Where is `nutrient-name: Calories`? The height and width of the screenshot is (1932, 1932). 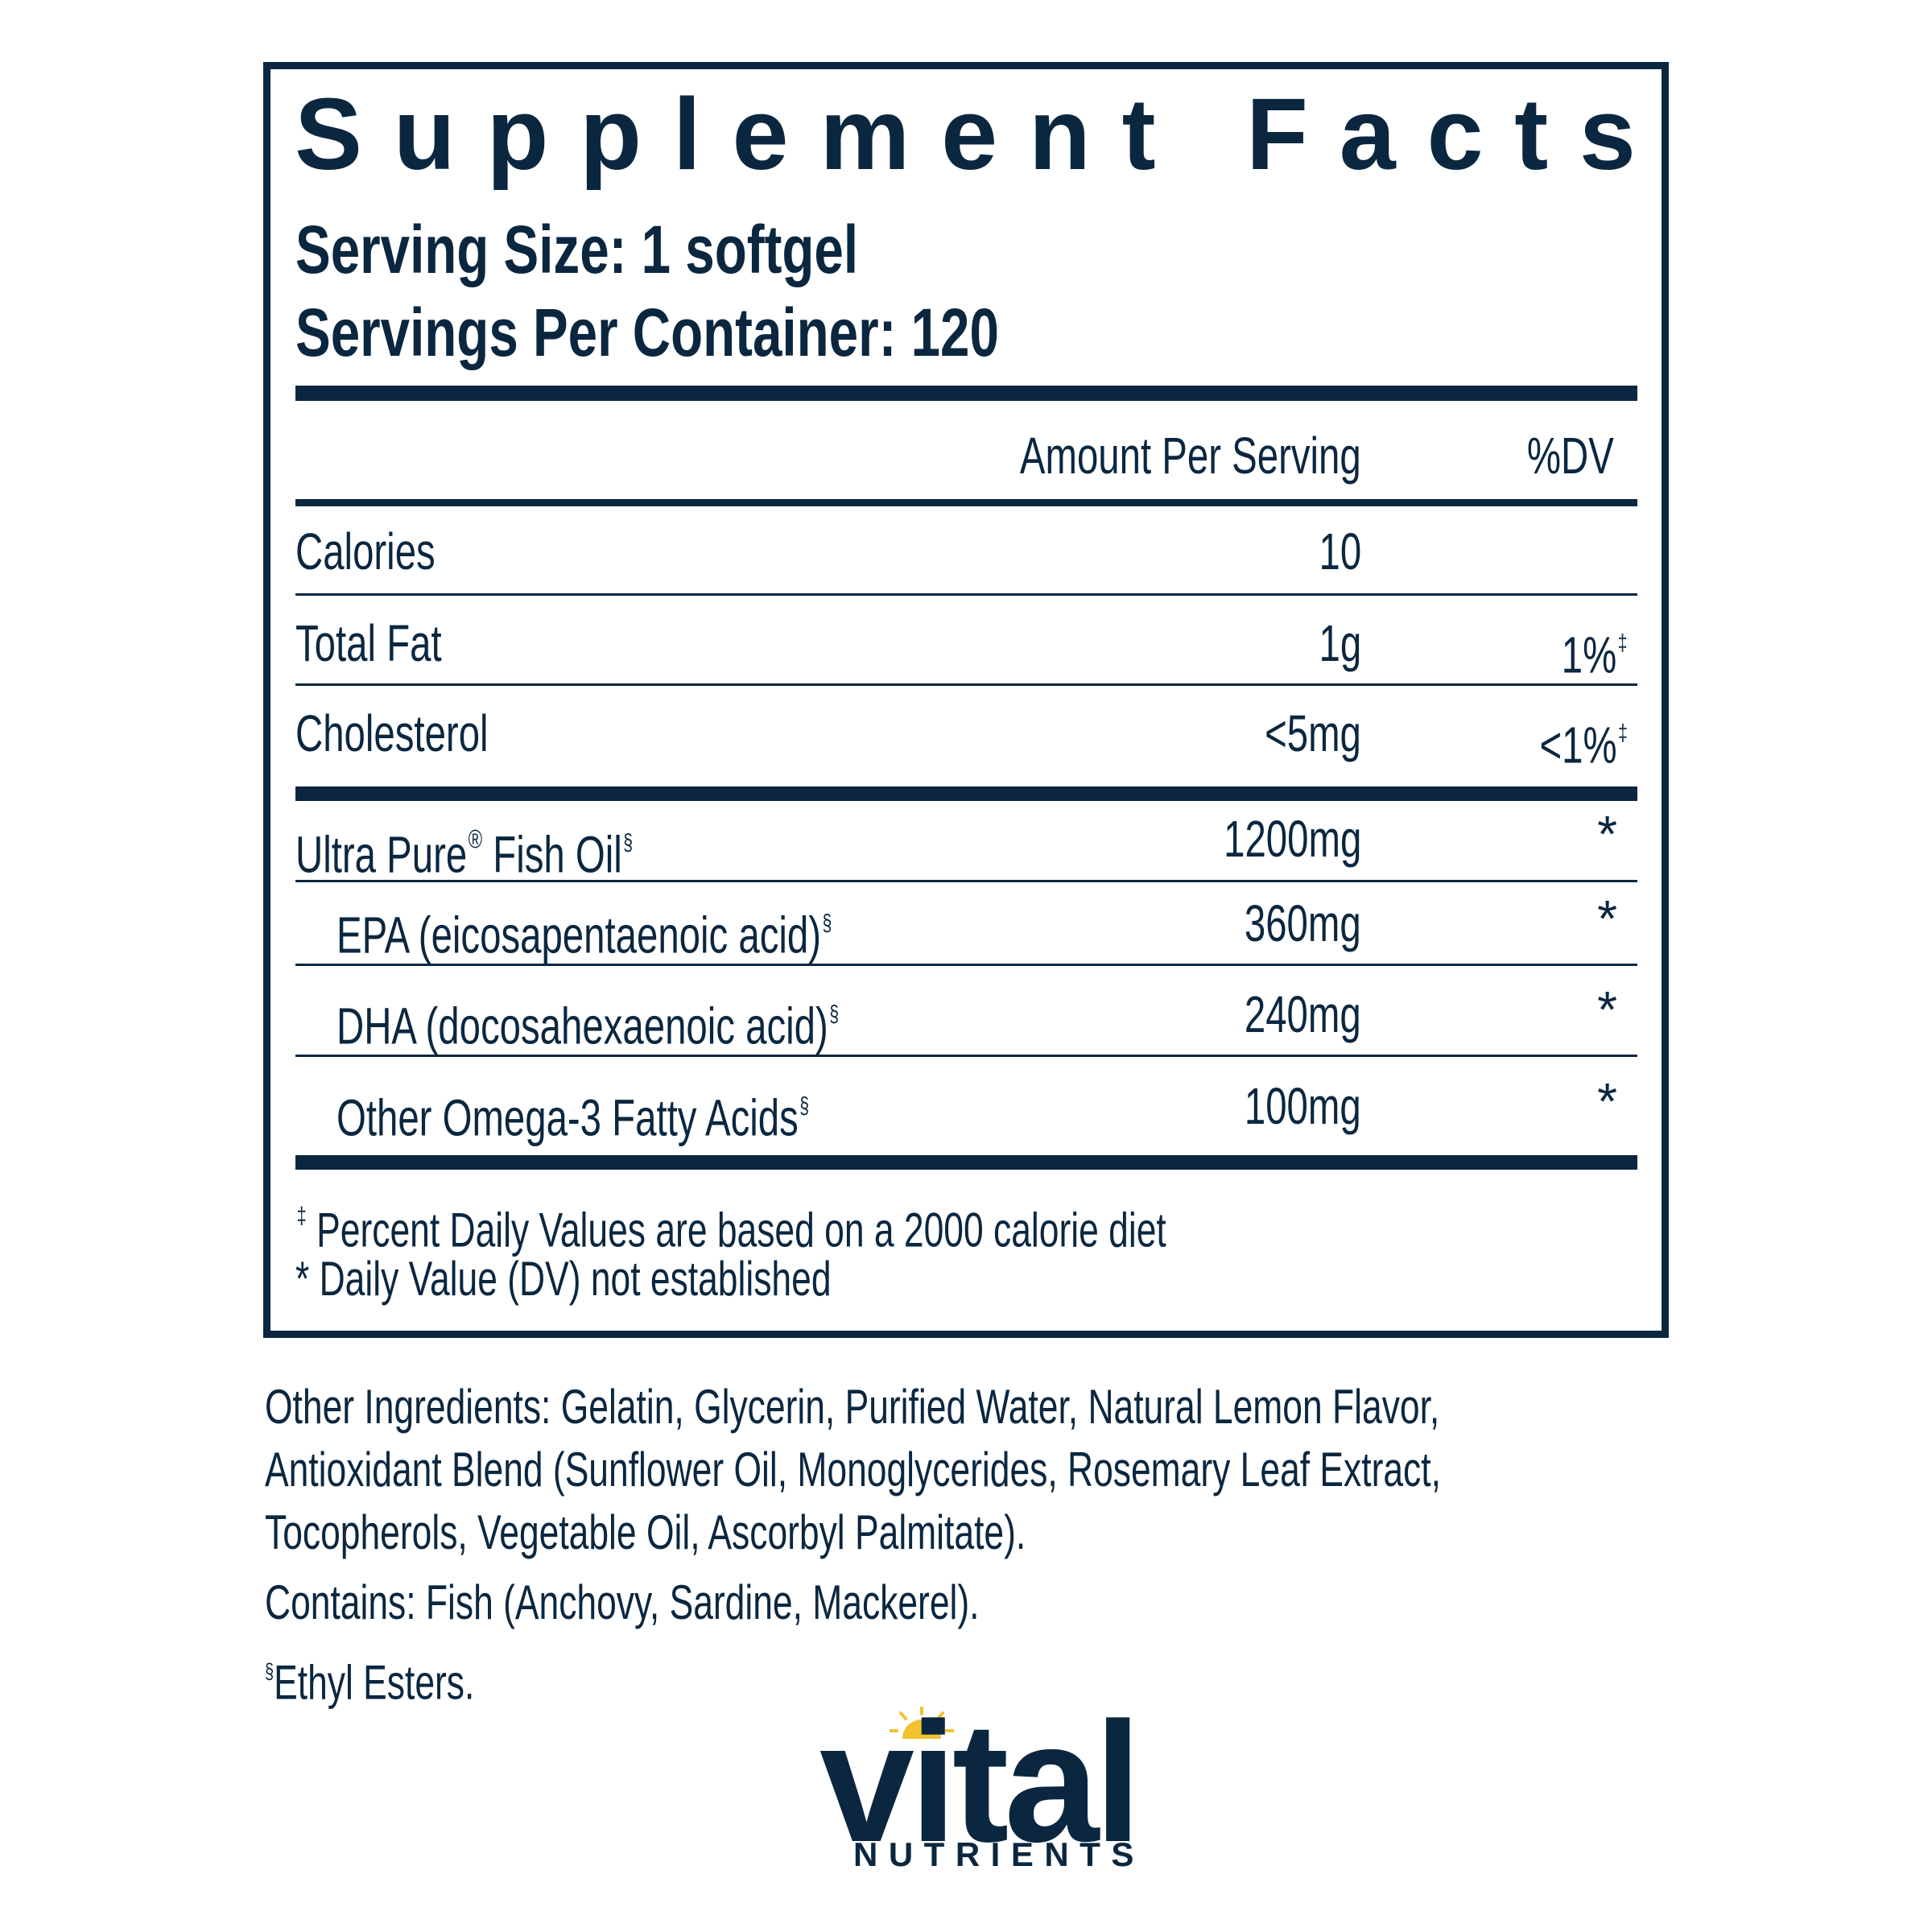 nutrient-name: Calories is located at coordinates (365, 551).